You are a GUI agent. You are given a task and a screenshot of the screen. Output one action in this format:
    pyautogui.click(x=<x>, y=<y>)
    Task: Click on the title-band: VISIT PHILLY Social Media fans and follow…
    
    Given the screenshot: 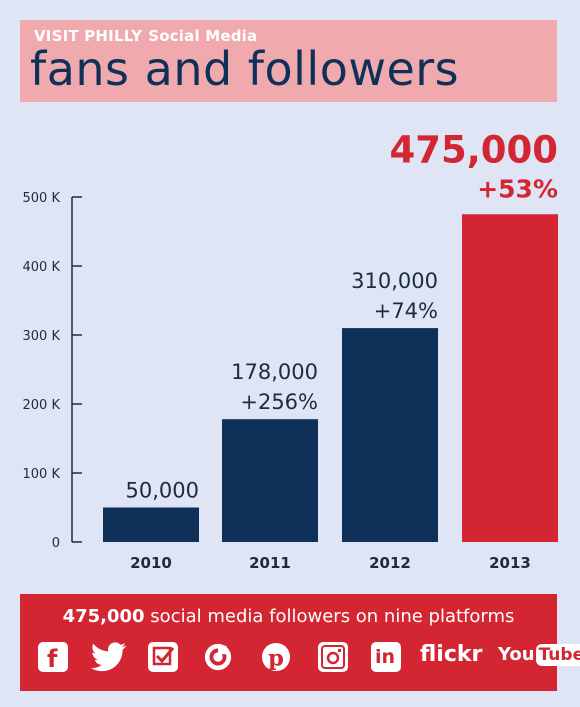 What is the action you would take?
    pyautogui.click(x=288, y=61)
    